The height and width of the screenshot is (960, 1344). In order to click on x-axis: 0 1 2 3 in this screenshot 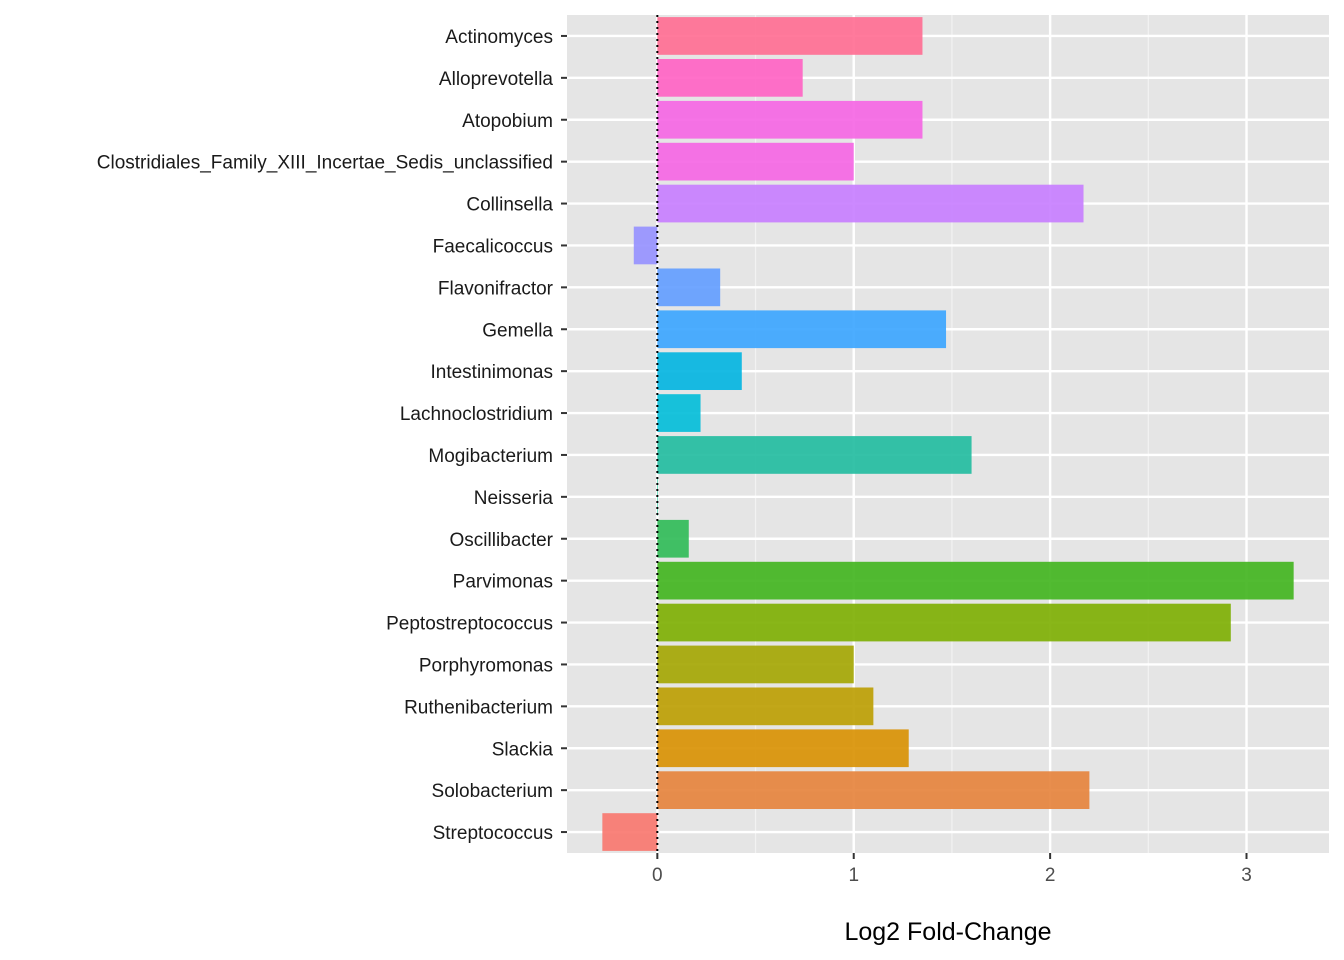, I will do `click(952, 869)`.